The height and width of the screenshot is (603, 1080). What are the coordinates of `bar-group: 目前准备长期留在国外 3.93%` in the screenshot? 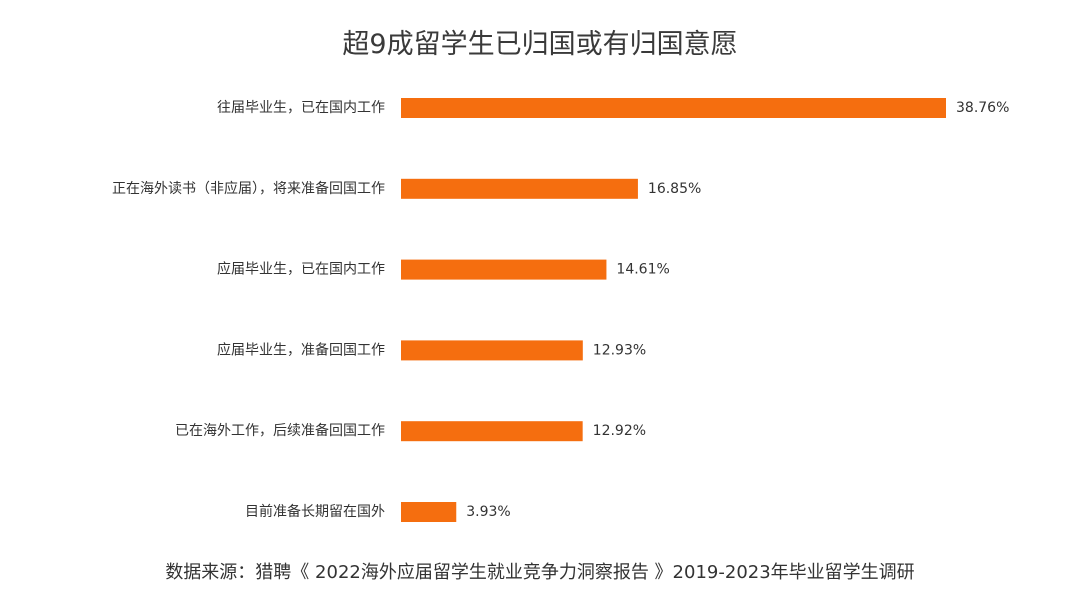 It's located at (378, 512).